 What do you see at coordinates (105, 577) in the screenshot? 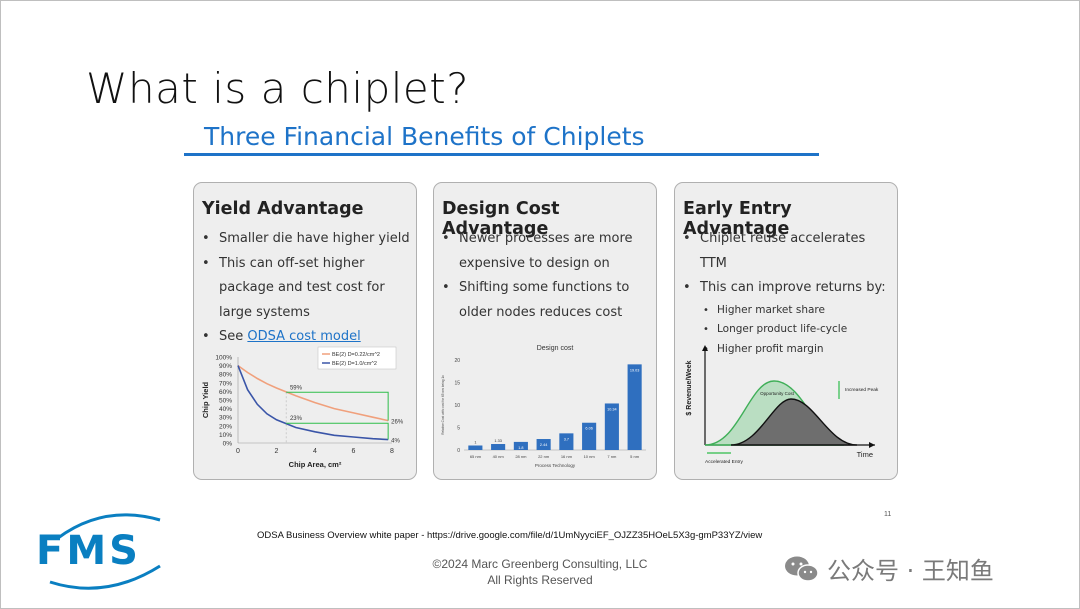
I see `logo-swoosh-bottom` at bounding box center [105, 577].